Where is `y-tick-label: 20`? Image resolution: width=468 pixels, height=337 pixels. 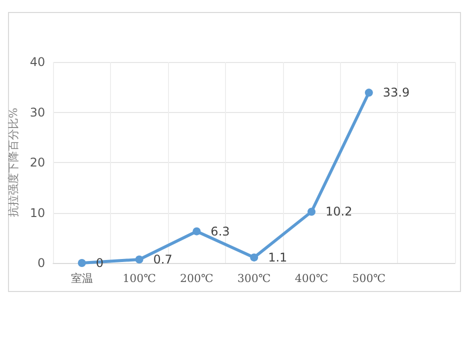
y-tick-label: 20 is located at coordinates (38, 163).